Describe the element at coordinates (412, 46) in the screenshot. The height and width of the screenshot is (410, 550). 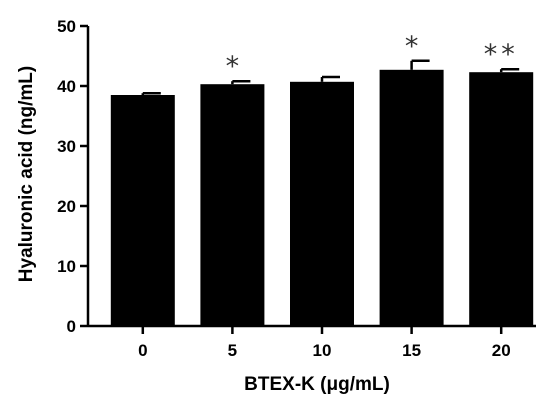
I see `significance-mark-15: *` at that location.